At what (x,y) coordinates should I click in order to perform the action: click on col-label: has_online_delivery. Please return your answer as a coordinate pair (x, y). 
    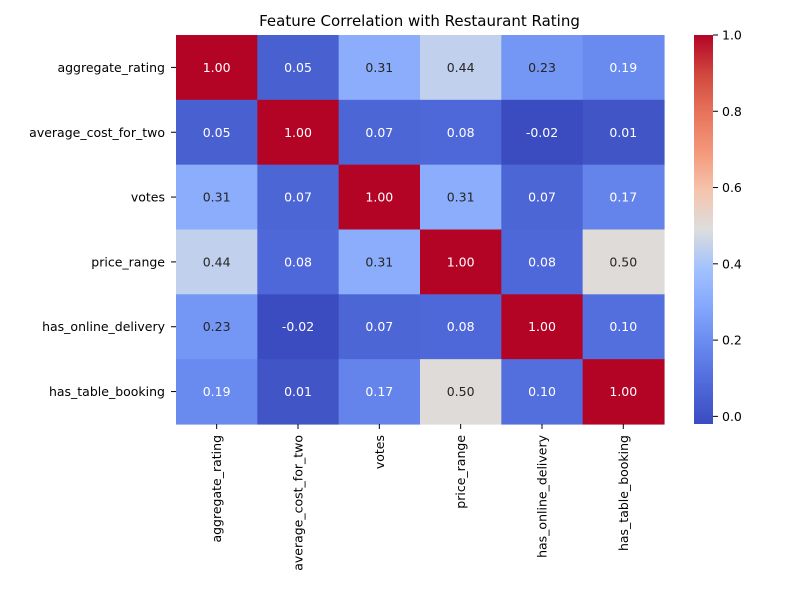
    Looking at the image, I should click on (541, 496).